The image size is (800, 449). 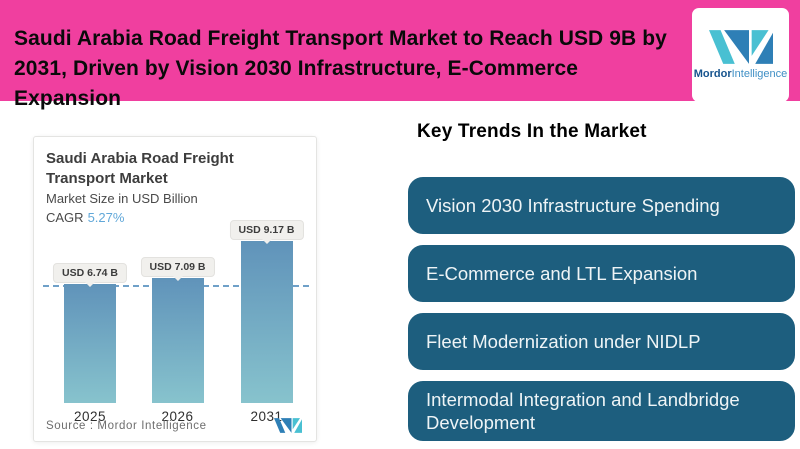 What do you see at coordinates (759, 74) in the screenshot?
I see `brand-name-light: Intelligence` at bounding box center [759, 74].